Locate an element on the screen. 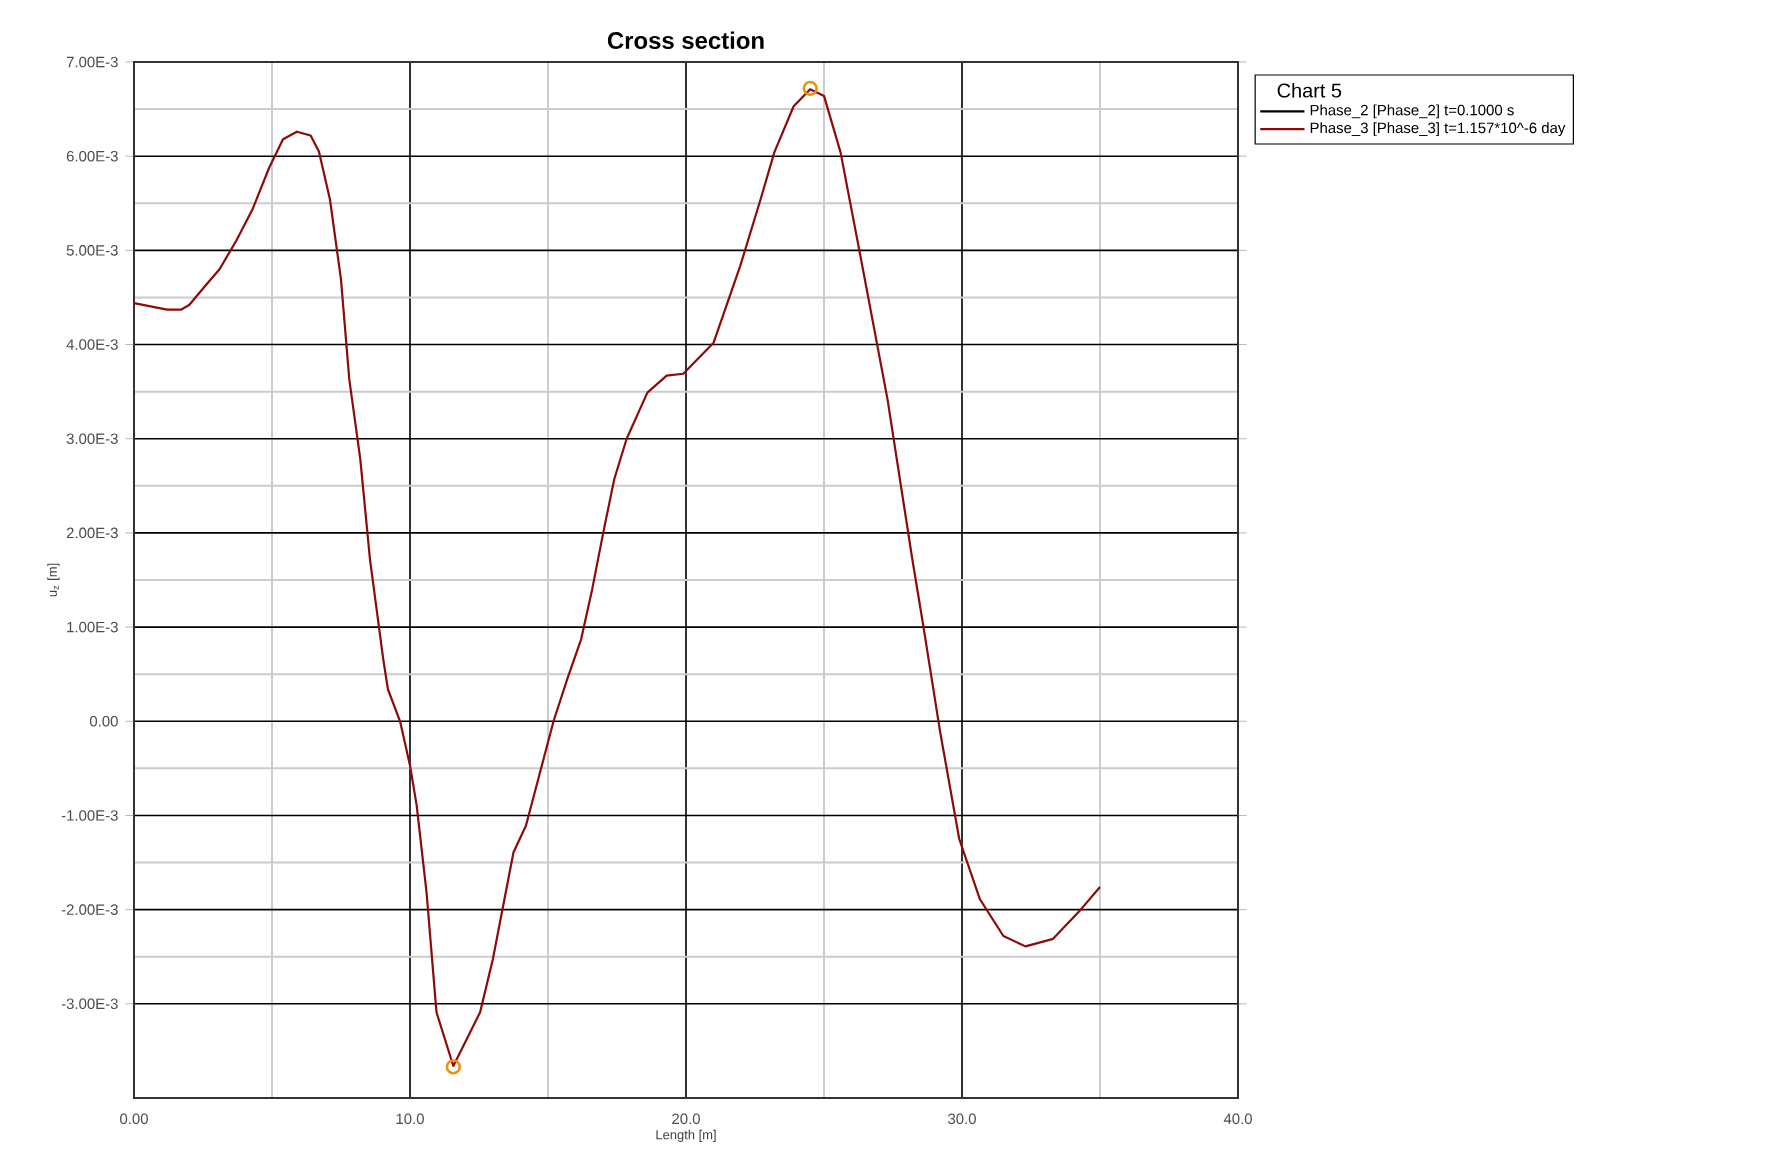  legend-title: Chart 5 is located at coordinates (1309, 90).